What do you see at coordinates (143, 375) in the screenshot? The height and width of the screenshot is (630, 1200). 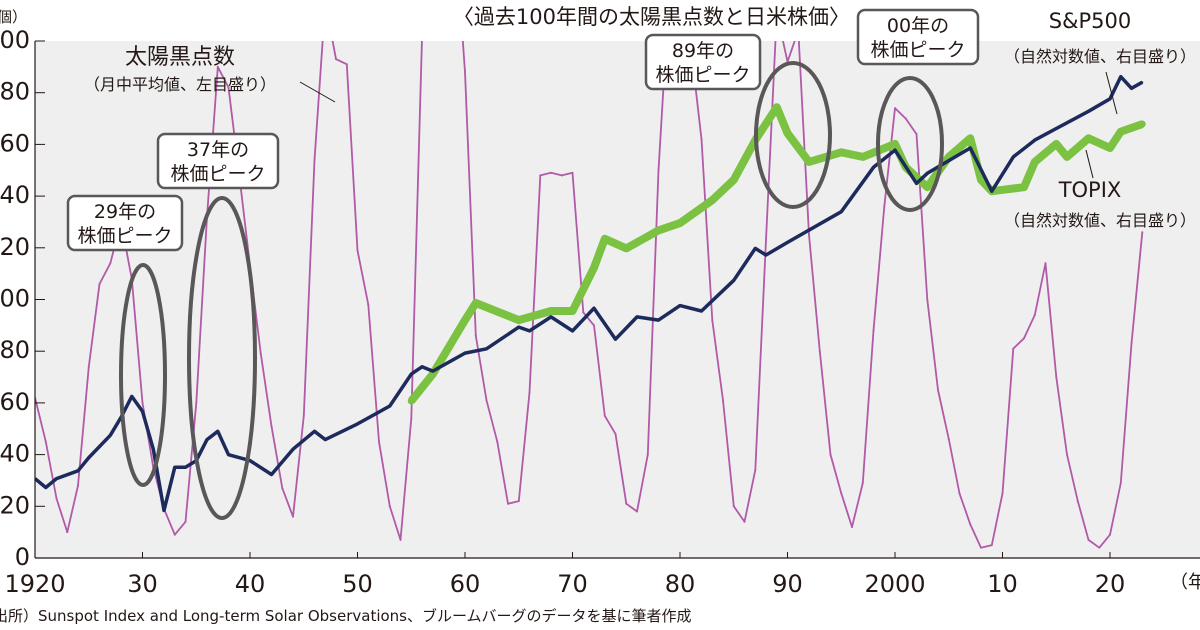 I see `peak-ellipse` at bounding box center [143, 375].